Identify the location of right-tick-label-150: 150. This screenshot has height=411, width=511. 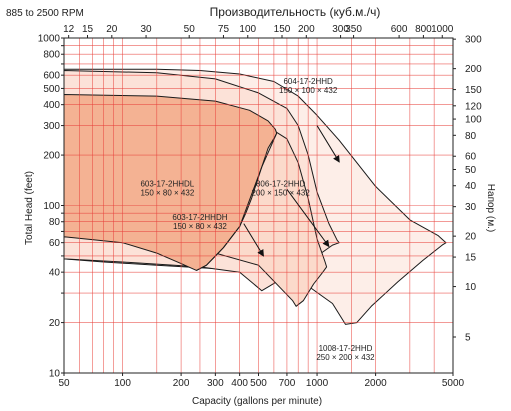
(473, 90).